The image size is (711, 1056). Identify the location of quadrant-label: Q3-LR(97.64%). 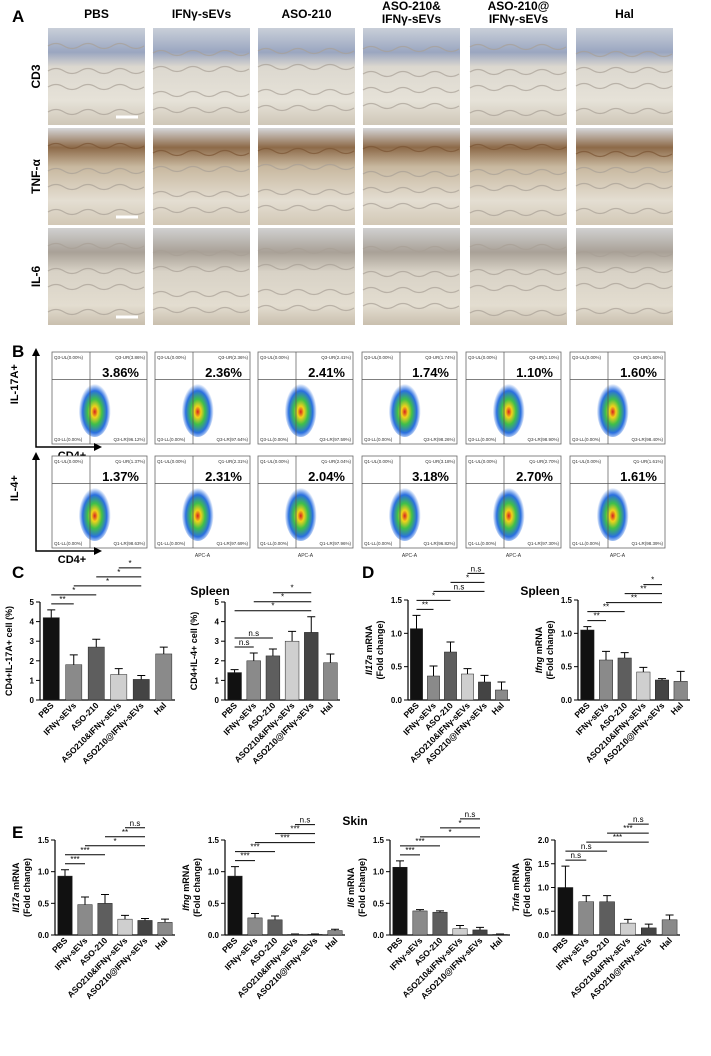
(232, 439).